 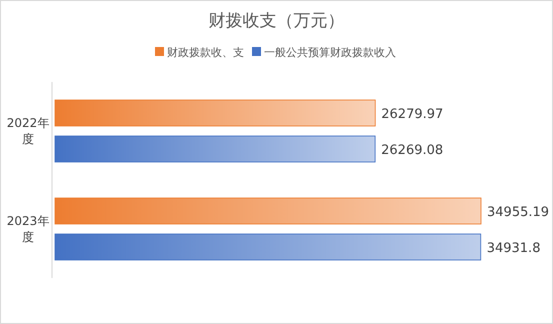 What do you see at coordinates (412, 150) in the screenshot?
I see `data-label: 26269.08` at bounding box center [412, 150].